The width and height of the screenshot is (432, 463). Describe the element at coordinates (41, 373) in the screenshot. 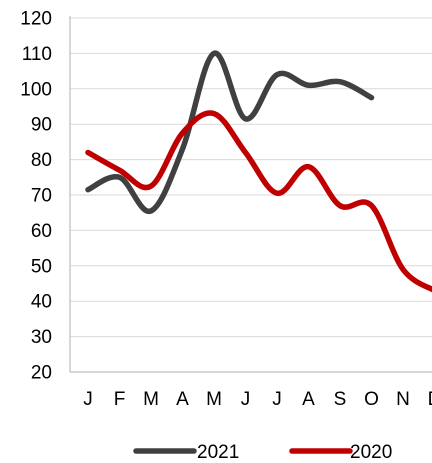

I see `y-tick-label: 20` at that location.